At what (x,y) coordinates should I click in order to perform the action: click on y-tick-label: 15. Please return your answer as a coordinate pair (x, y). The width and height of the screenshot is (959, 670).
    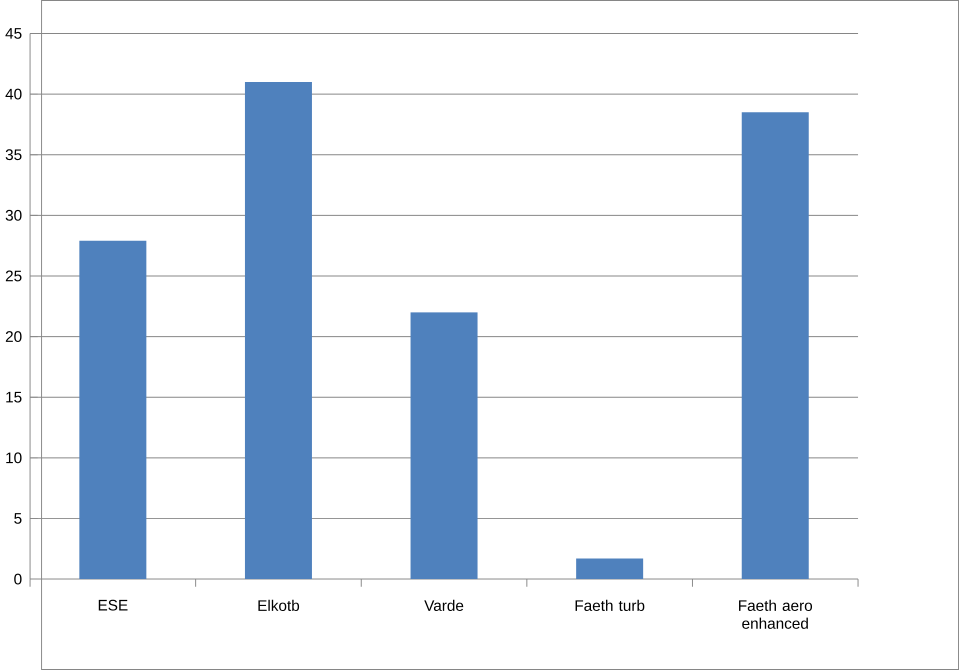
    Looking at the image, I should click on (14, 397).